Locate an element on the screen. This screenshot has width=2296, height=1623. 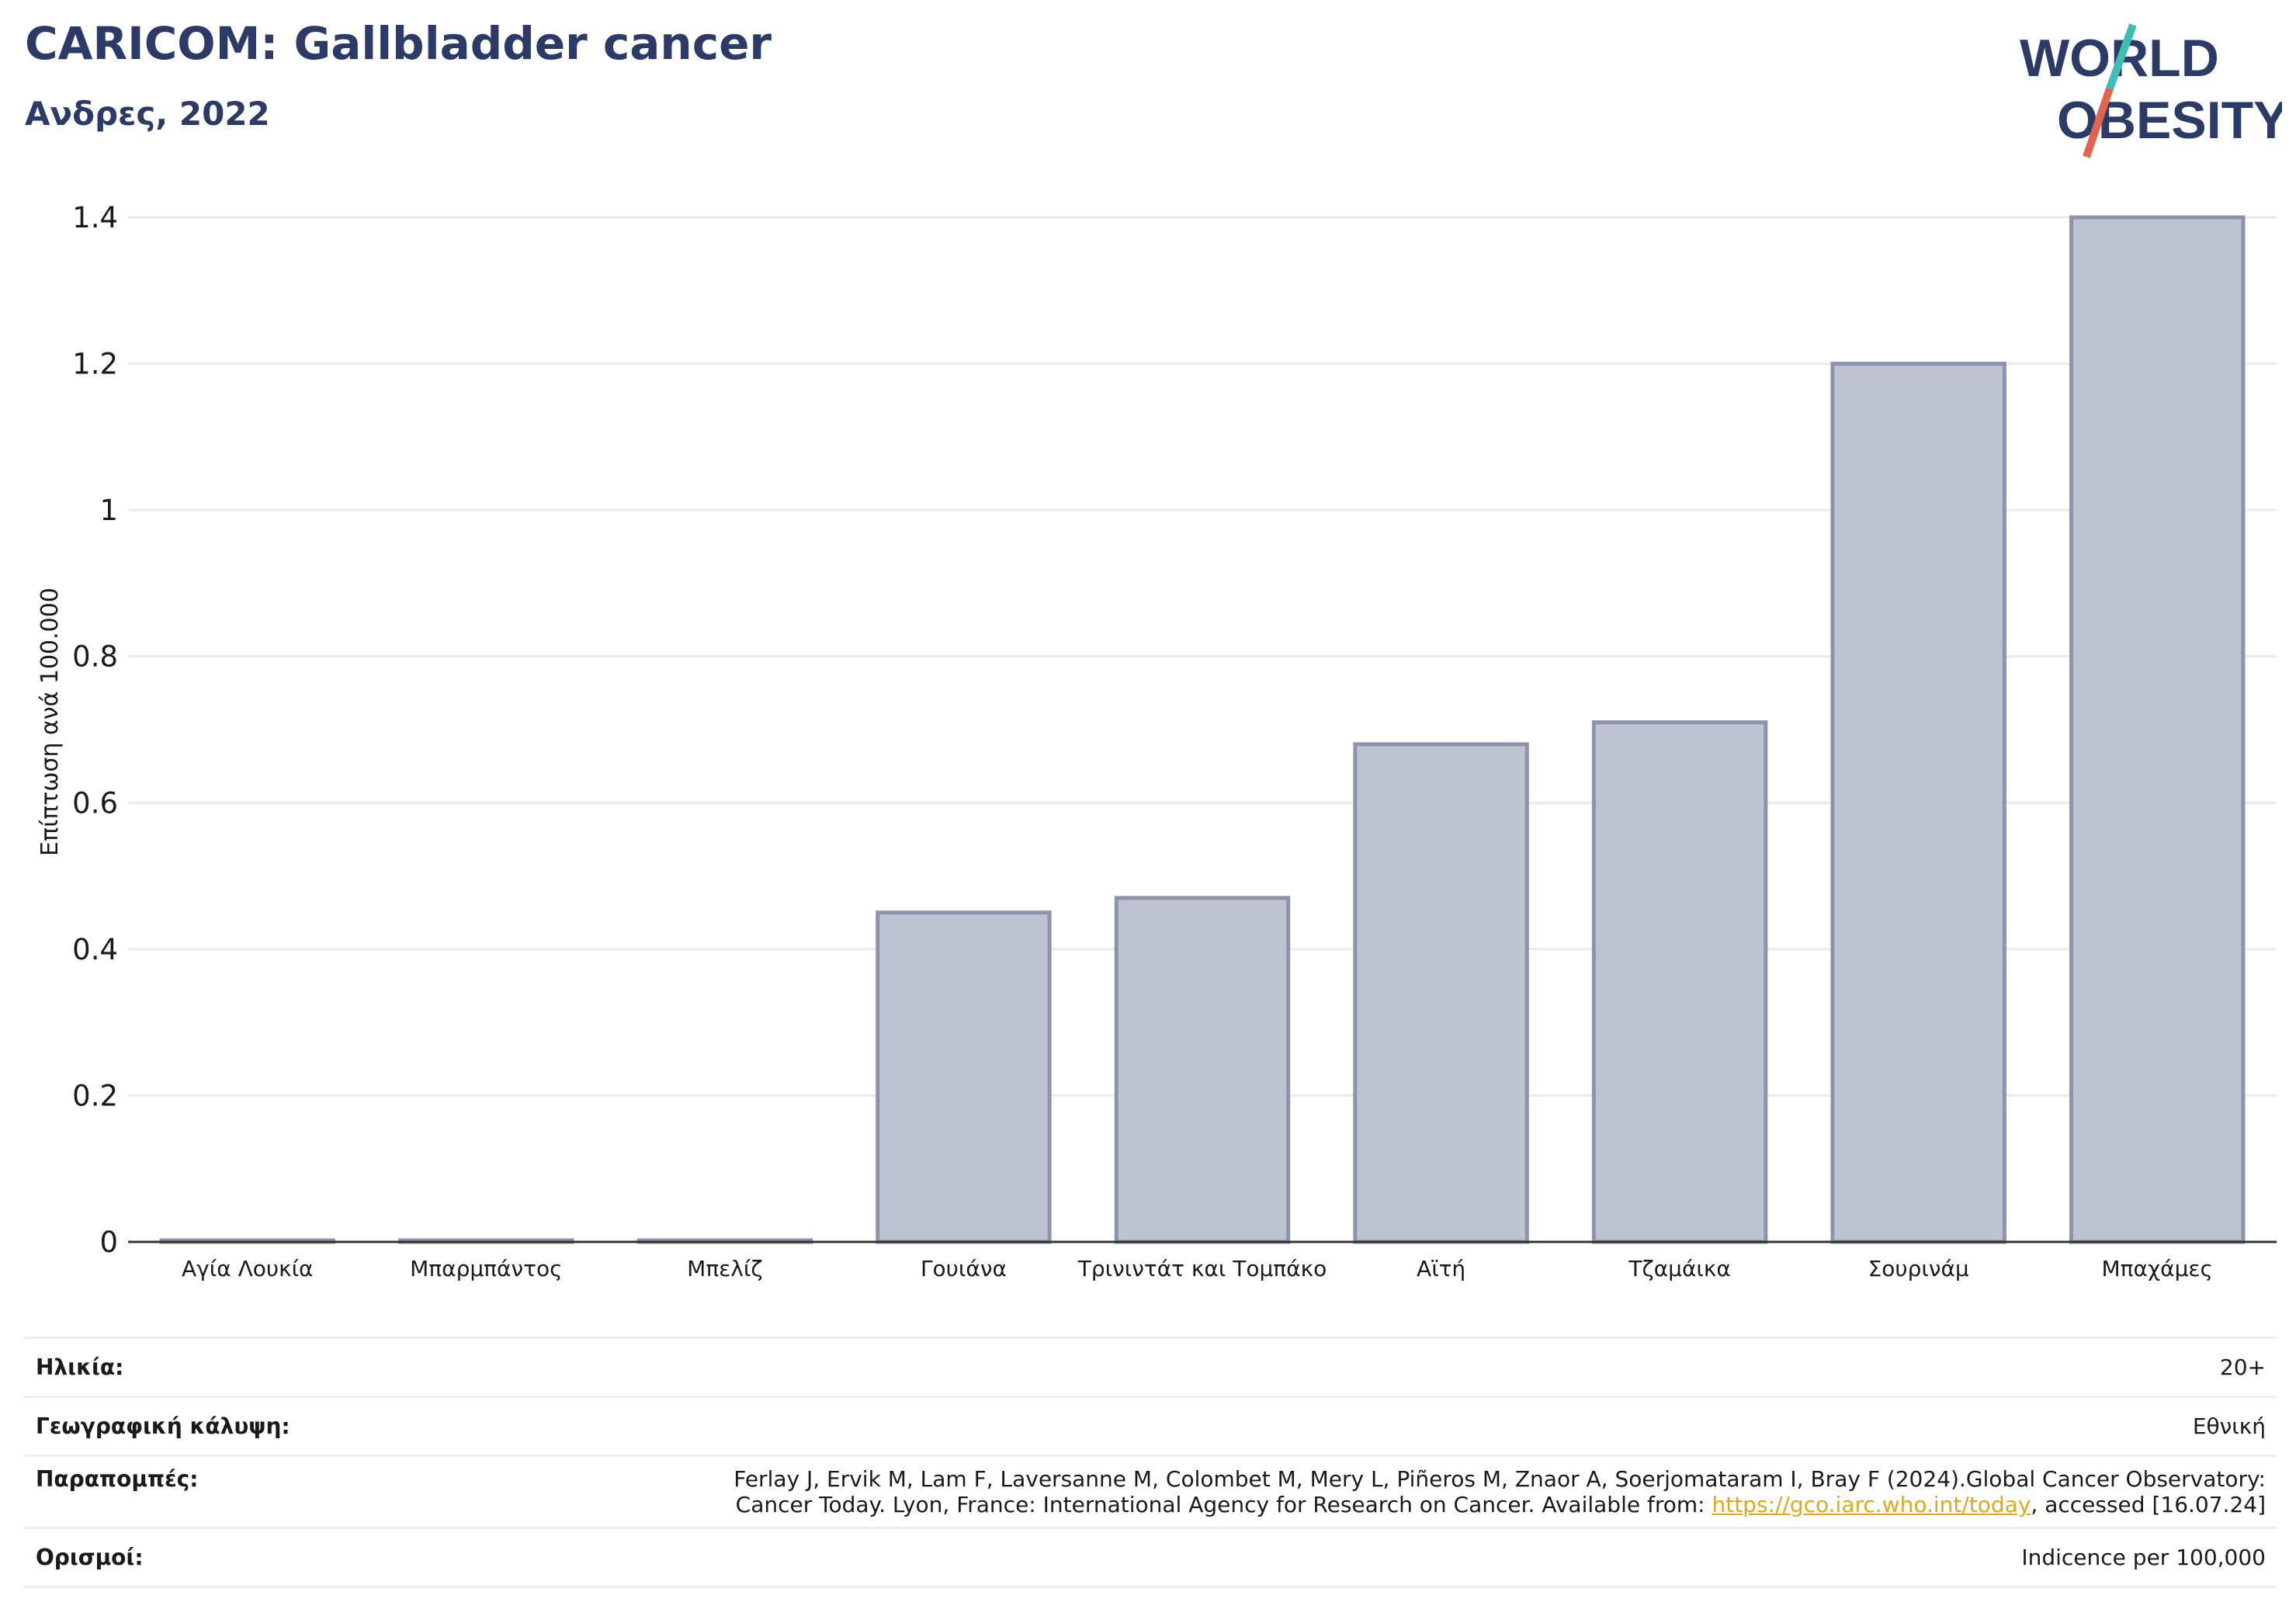
references-link: https://gco.iarc.who.int/today is located at coordinates (1871, 1504).